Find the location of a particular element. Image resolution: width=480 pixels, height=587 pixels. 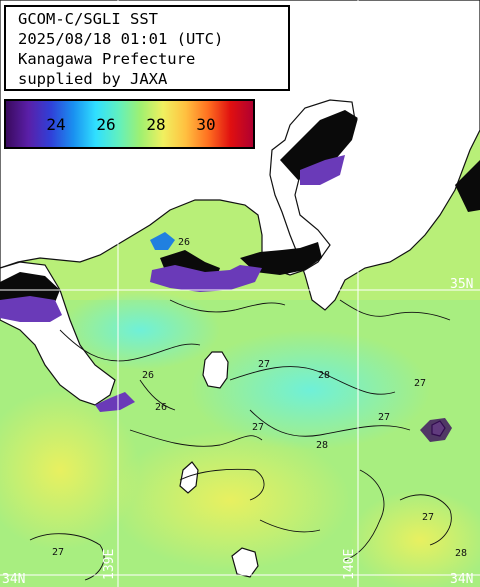

lon-label-140e: 140E is located at coordinates (349, 564).